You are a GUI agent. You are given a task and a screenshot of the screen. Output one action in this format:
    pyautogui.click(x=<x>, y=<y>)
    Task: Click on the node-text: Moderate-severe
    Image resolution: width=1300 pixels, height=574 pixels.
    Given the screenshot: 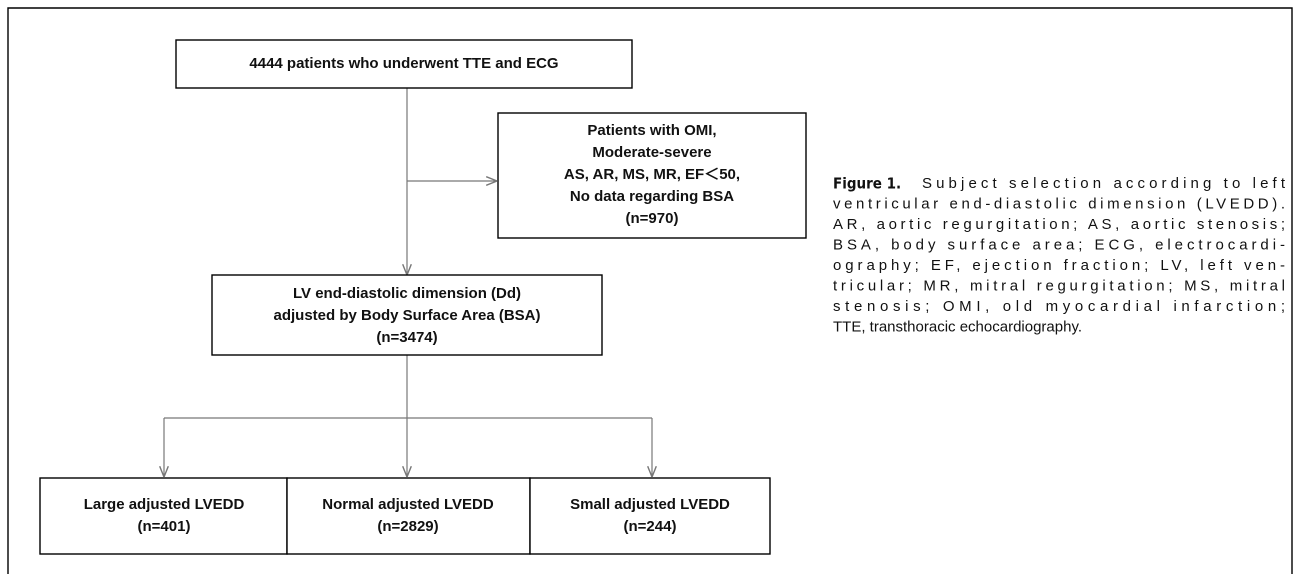 What is the action you would take?
    pyautogui.click(x=651, y=152)
    